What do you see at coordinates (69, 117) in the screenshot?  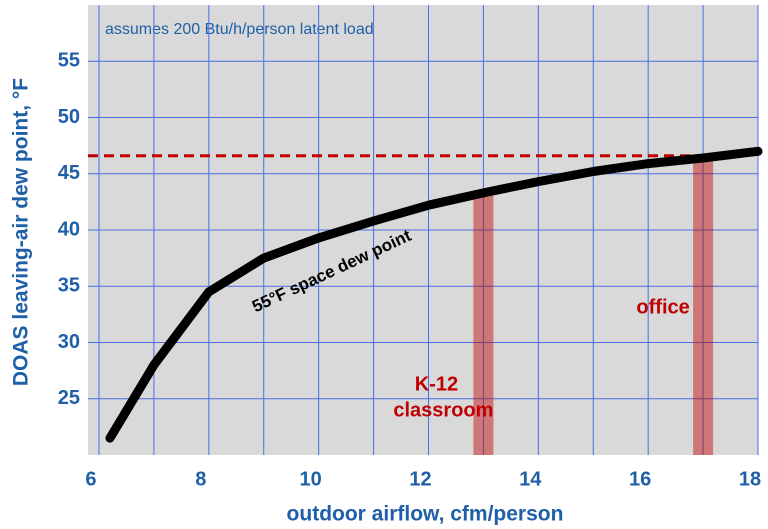 I see `y-tick-label: 50` at bounding box center [69, 117].